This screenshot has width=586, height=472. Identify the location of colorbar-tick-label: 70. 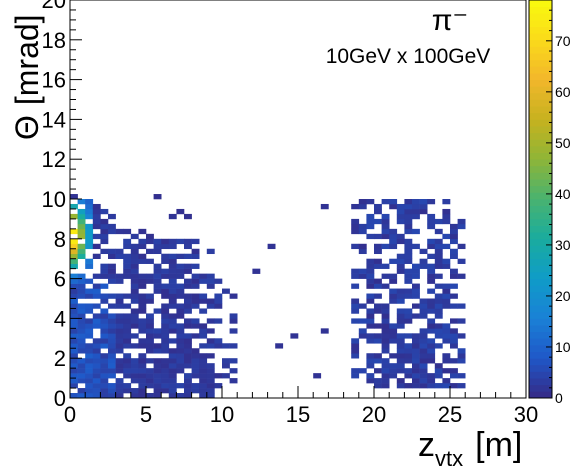
(563, 41).